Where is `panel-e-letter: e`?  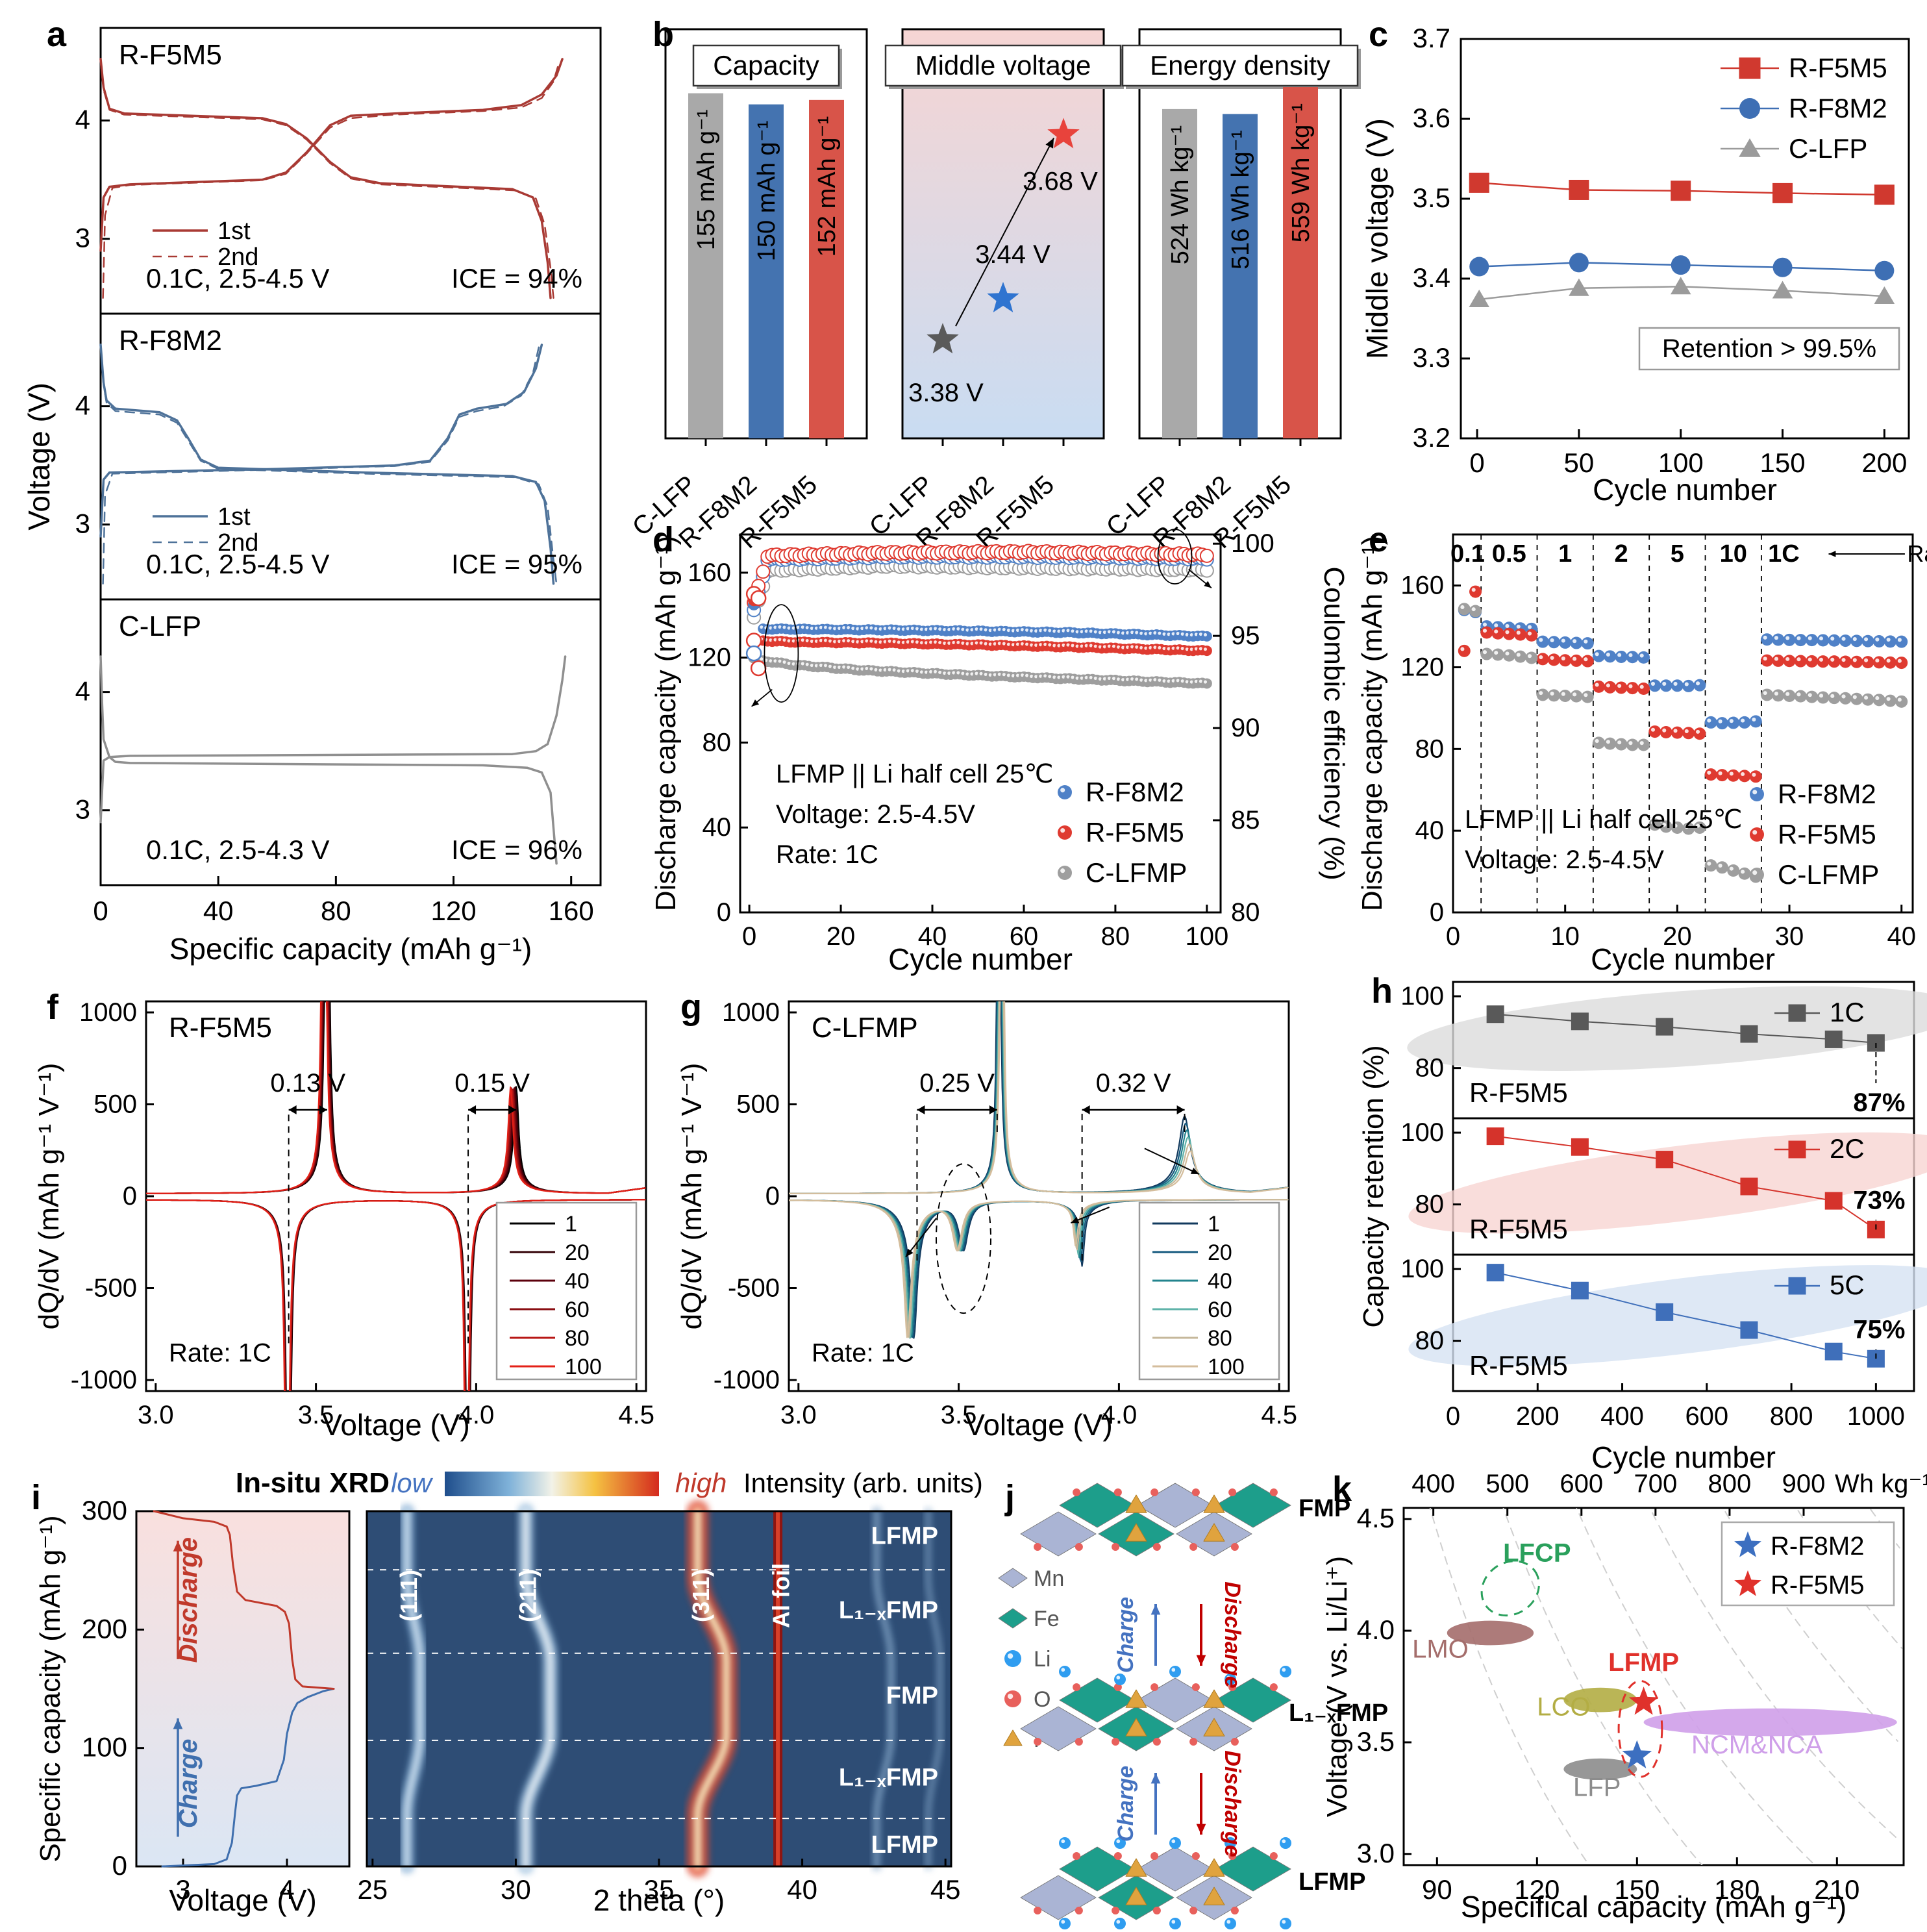
panel-e-letter: e is located at coordinates (1379, 539).